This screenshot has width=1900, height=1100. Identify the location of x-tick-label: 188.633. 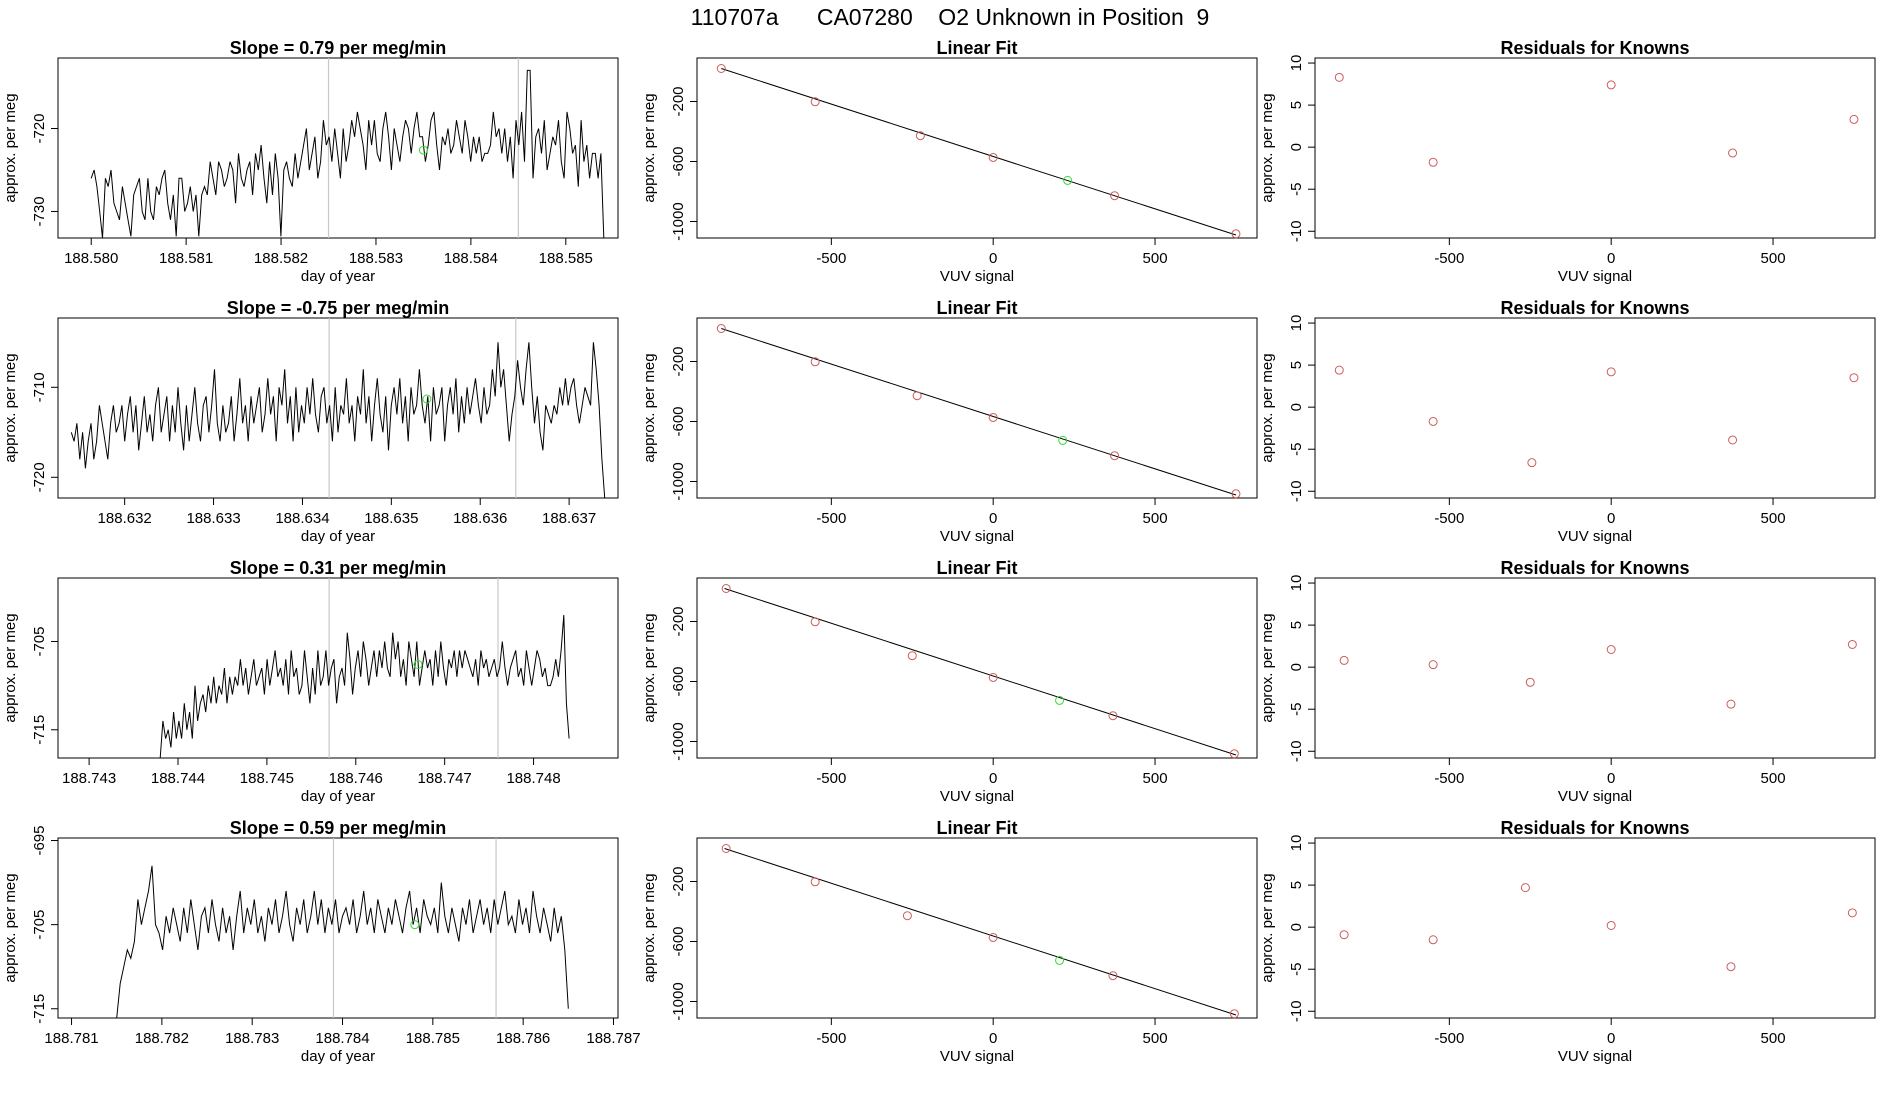
(213, 518).